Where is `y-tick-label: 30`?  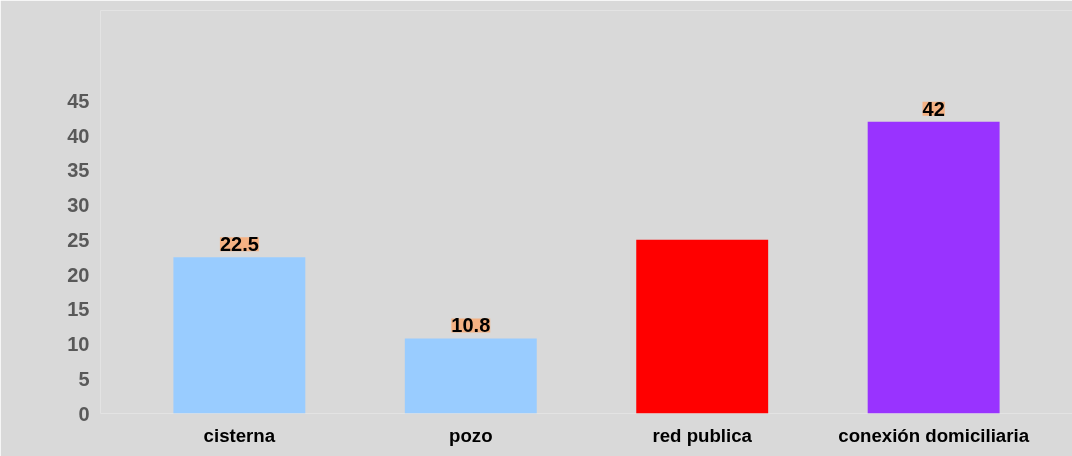 y-tick-label: 30 is located at coordinates (78, 205).